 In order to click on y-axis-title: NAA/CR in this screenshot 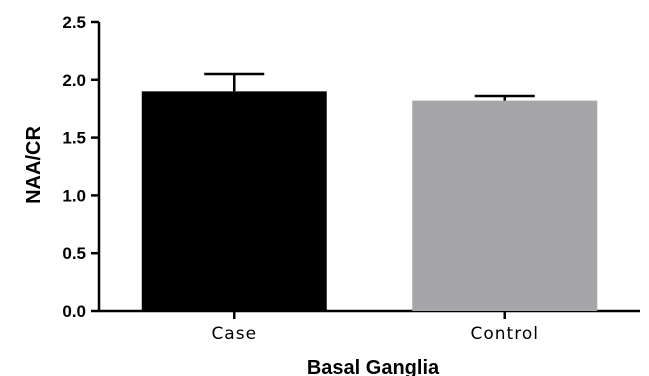, I will do `click(34, 165)`.